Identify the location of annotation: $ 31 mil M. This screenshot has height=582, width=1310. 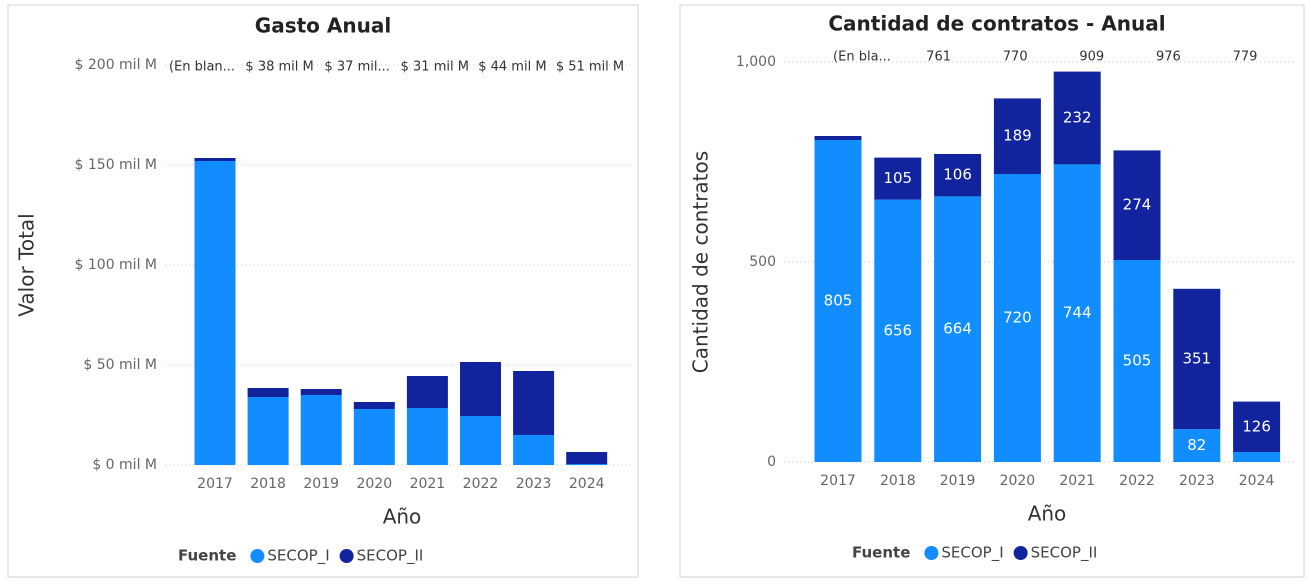
(435, 67).